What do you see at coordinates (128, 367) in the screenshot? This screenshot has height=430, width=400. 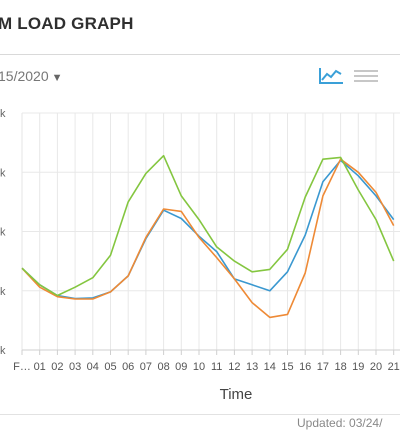 I see `x-tick-label: 06` at bounding box center [128, 367].